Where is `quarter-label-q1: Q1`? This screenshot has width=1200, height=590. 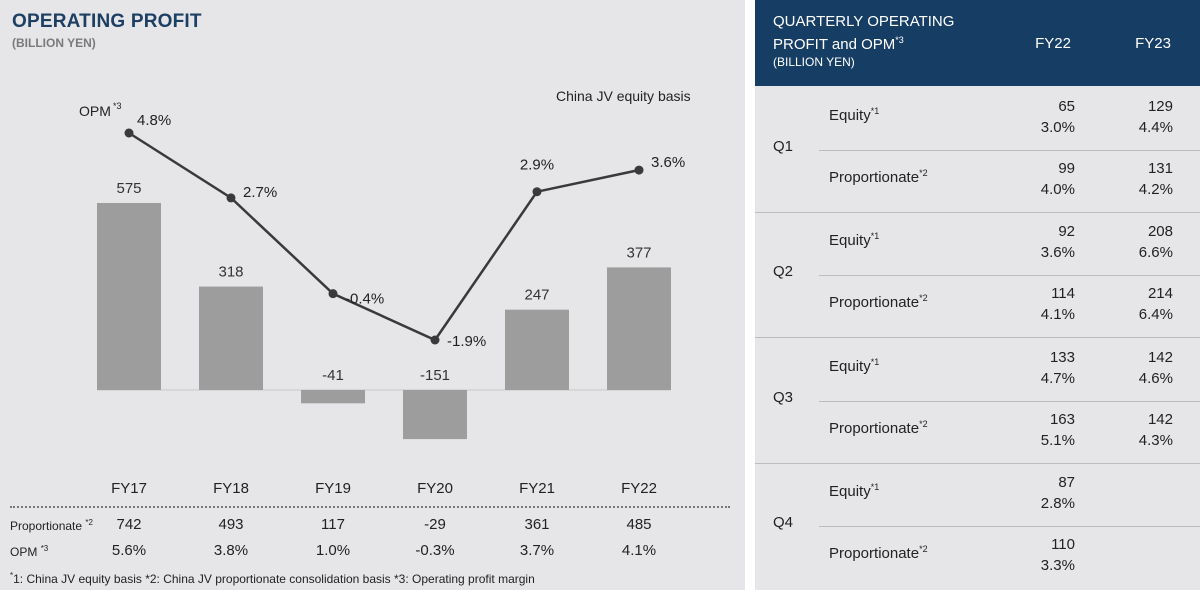 quarter-label-q1: Q1 is located at coordinates (783, 146).